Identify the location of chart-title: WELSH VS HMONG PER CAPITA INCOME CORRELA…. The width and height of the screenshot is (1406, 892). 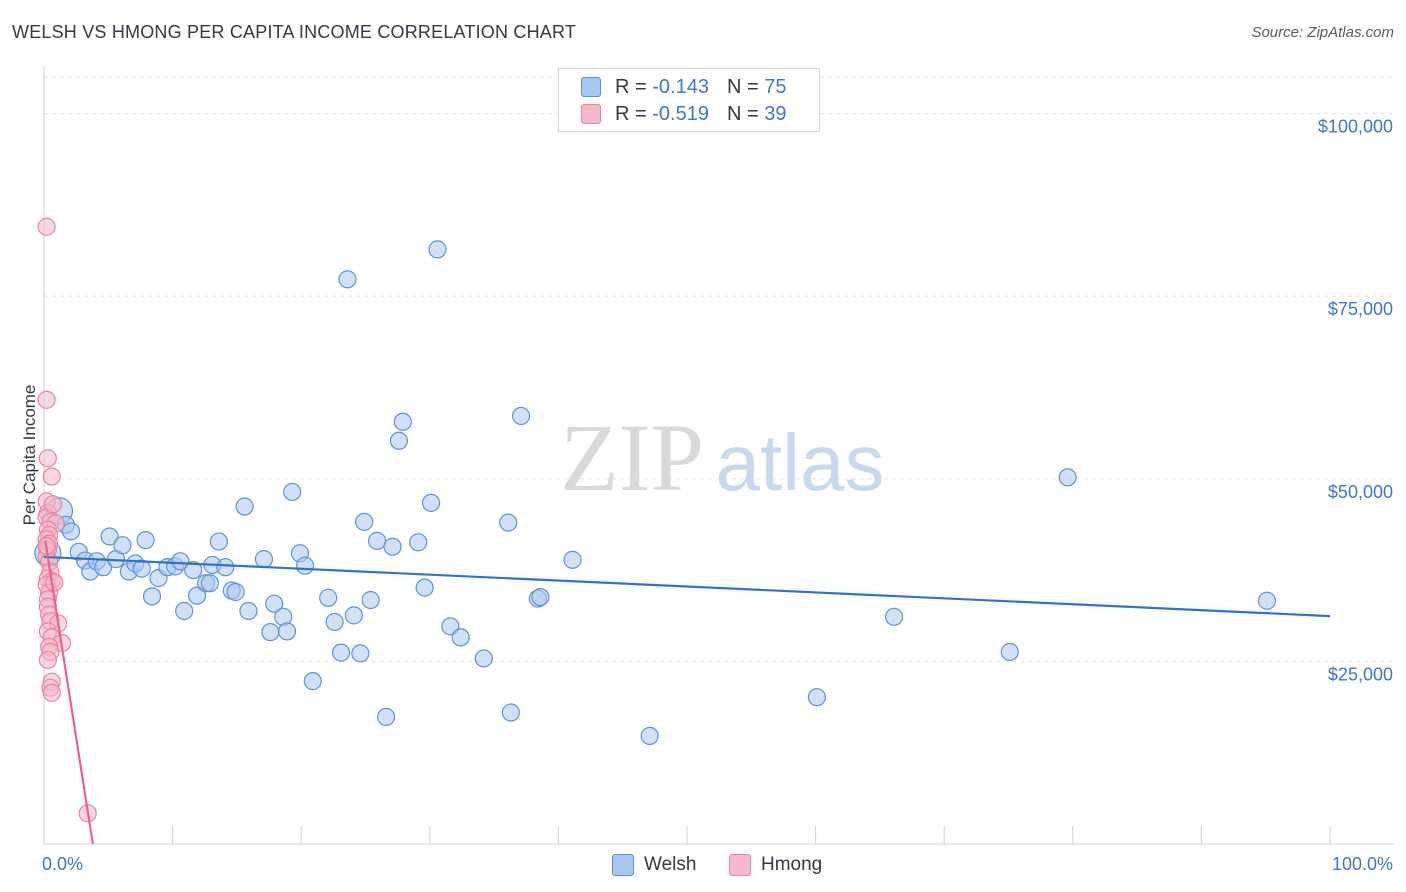
(294, 32).